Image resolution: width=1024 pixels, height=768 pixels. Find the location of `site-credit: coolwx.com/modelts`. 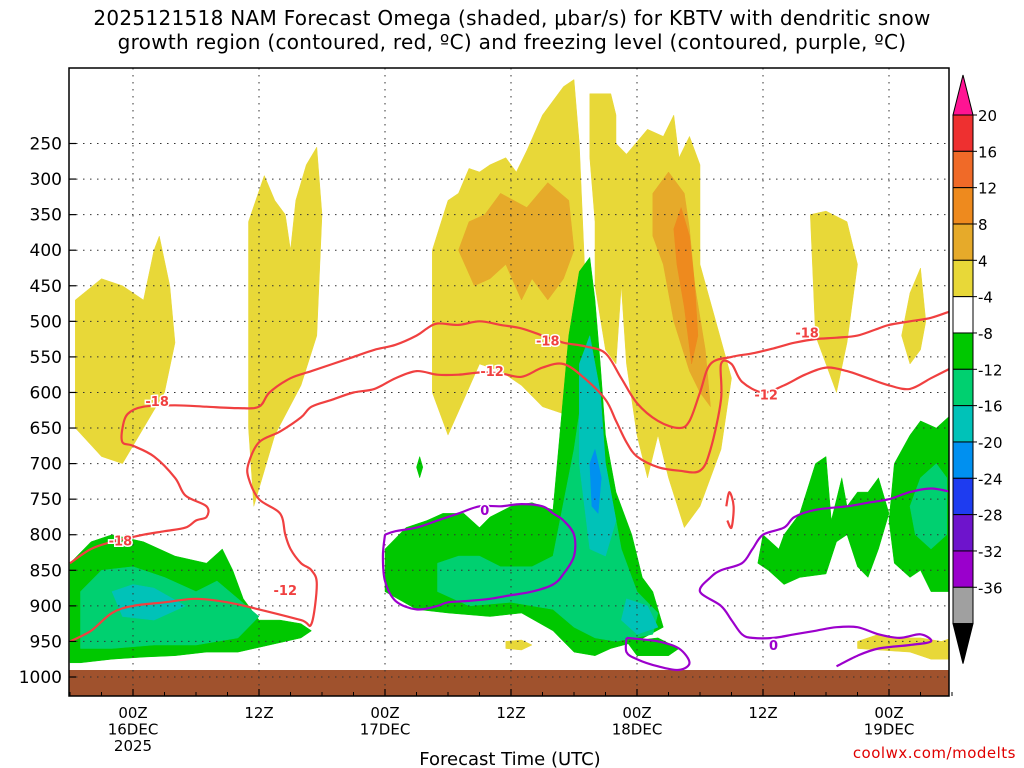

site-credit: coolwx.com/modelts is located at coordinates (934, 753).